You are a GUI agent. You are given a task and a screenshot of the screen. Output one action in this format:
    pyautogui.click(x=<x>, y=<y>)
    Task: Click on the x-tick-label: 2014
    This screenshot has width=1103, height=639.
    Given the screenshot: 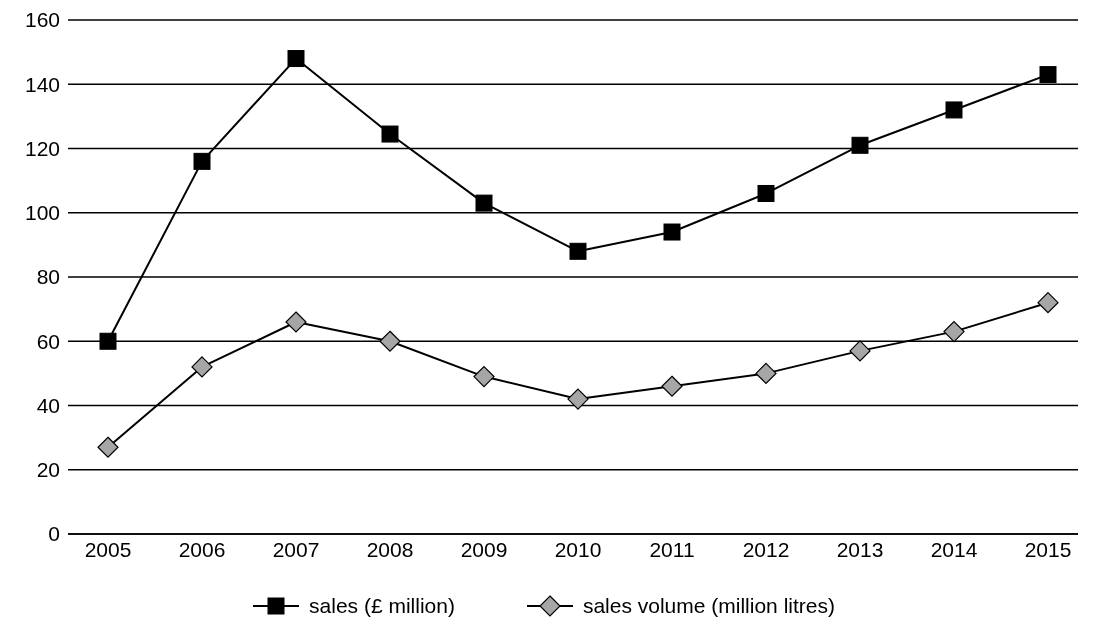 What is the action you would take?
    pyautogui.click(x=954, y=549)
    